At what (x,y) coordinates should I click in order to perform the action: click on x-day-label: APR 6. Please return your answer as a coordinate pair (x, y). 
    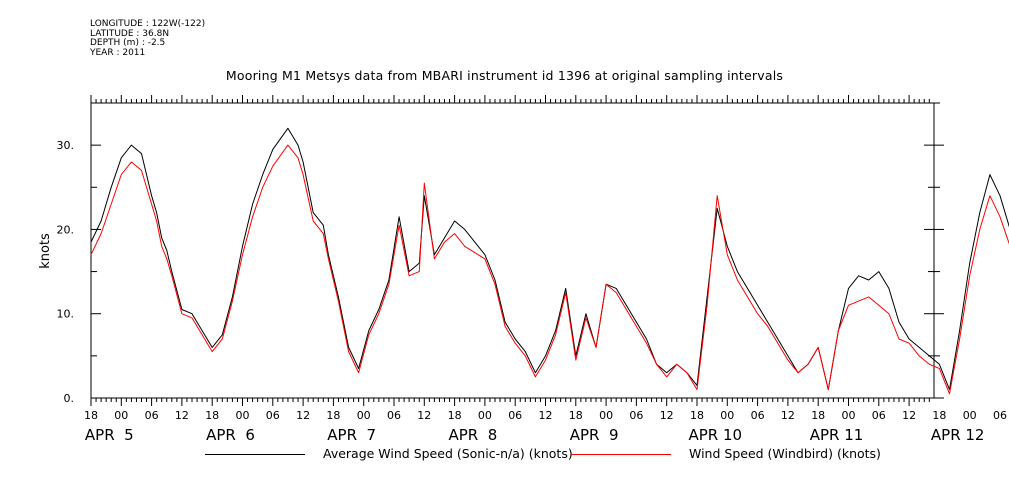
    Looking at the image, I should click on (230, 435).